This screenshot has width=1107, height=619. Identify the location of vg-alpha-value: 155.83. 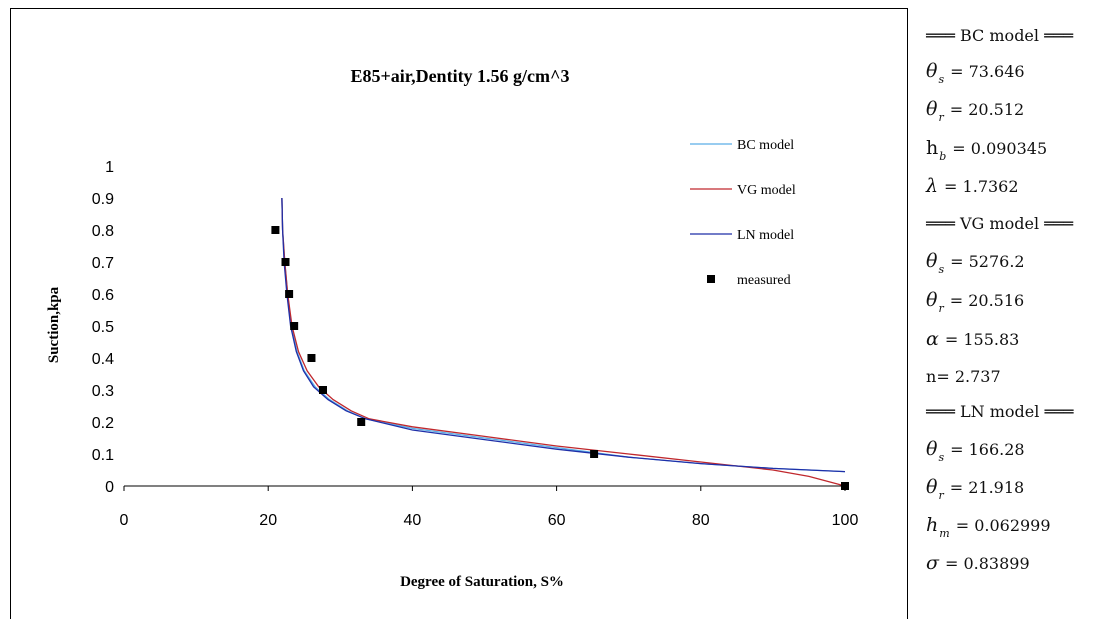
(991, 339).